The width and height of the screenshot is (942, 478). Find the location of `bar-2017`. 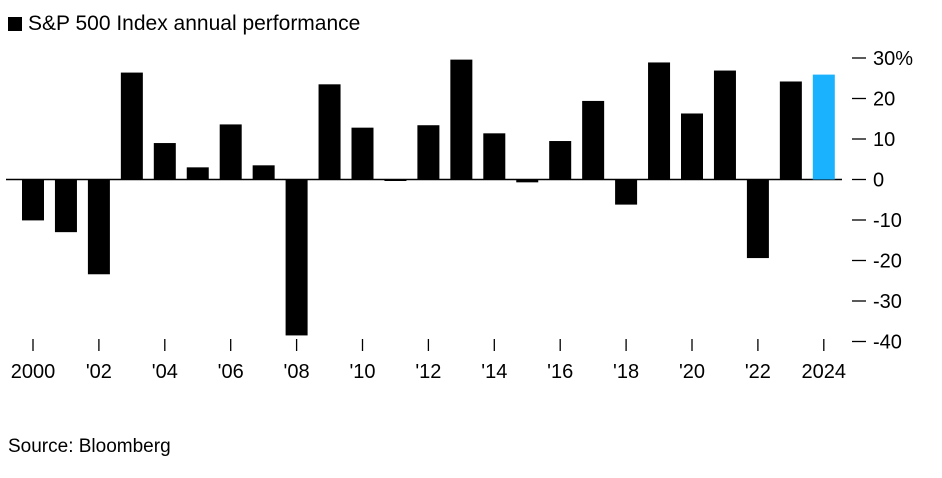

bar-2017 is located at coordinates (593, 140).